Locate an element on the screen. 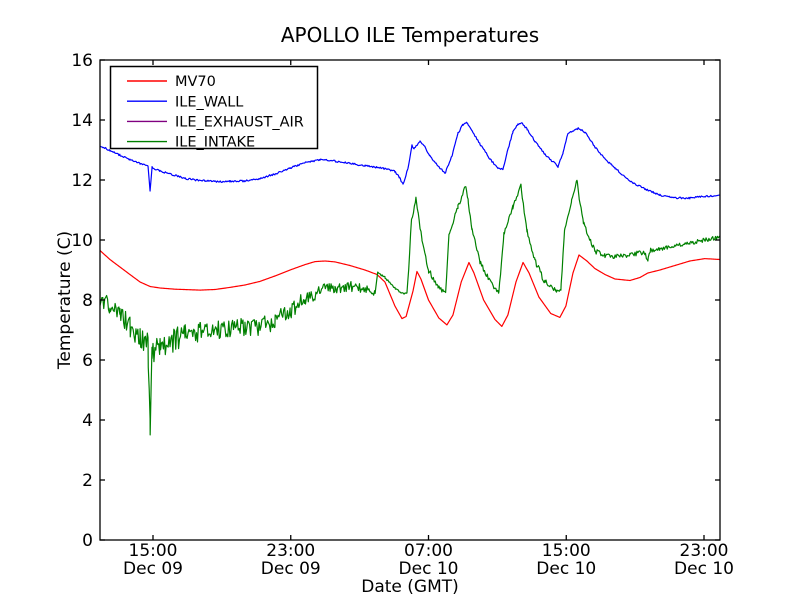 The height and width of the screenshot is (600, 800). y-axis-label: Temperature (C) is located at coordinates (65, 300).